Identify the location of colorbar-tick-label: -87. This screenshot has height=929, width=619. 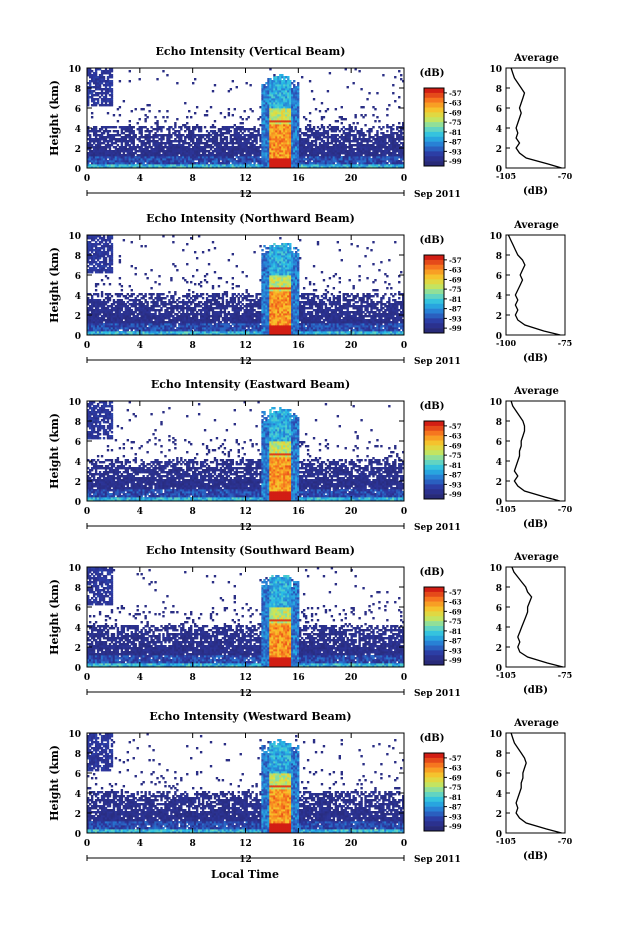
(455, 142).